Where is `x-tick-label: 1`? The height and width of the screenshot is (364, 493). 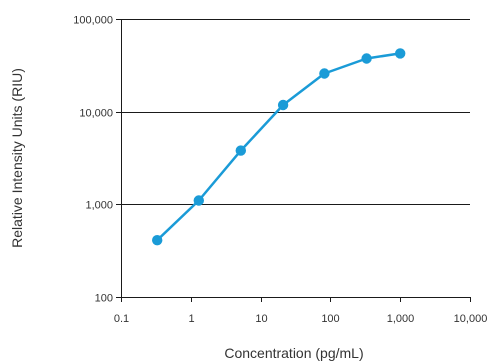 x-tick-label: 1 is located at coordinates (191, 319).